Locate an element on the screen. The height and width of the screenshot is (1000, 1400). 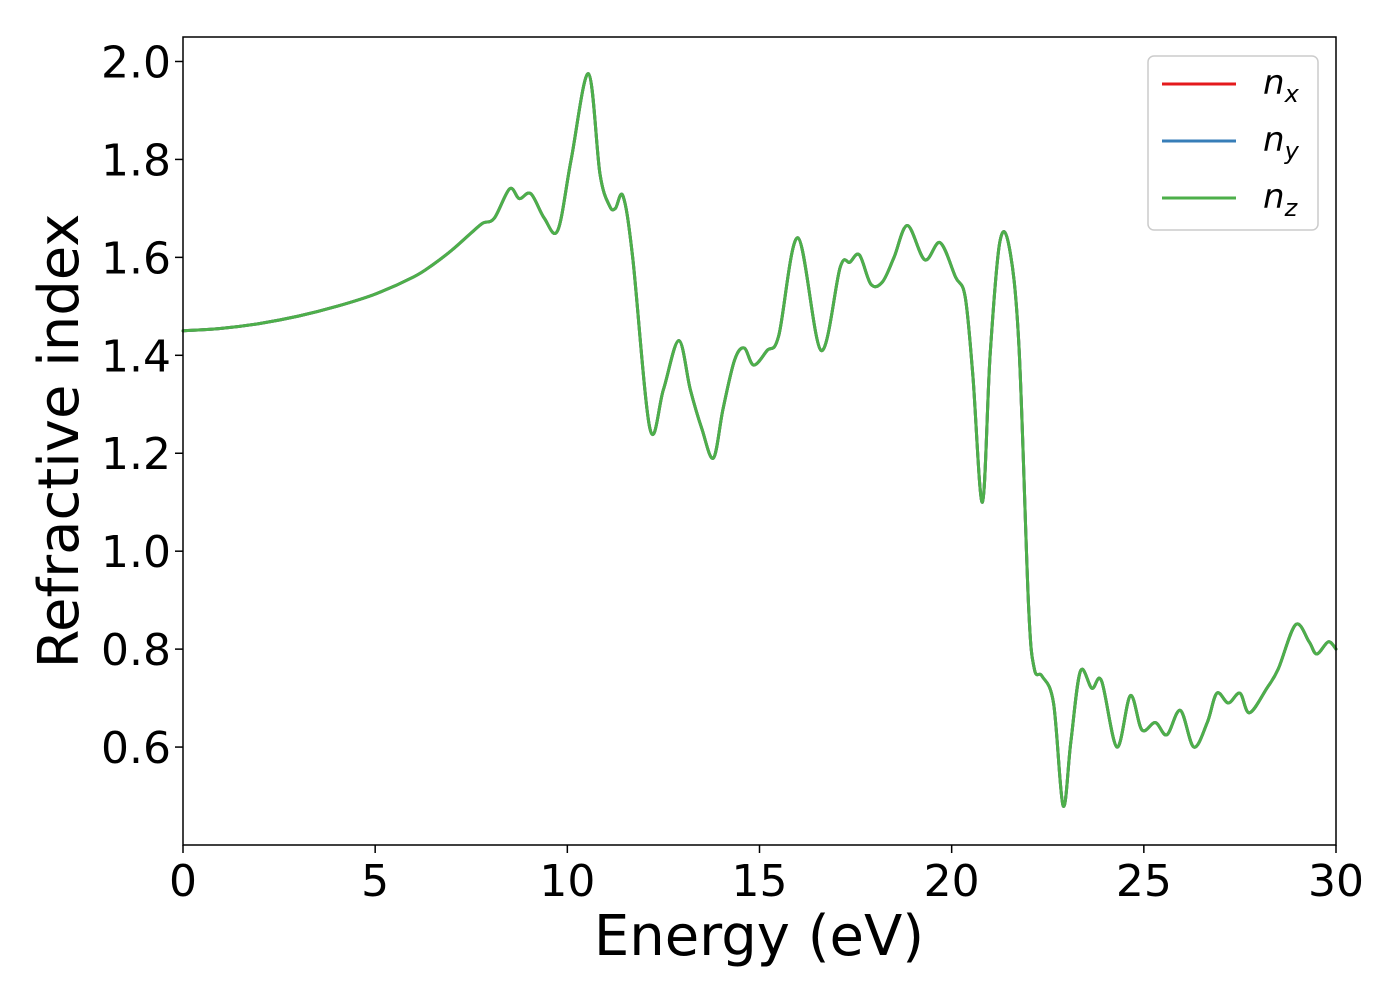
x-tick-label: 20 is located at coordinates (952, 881).